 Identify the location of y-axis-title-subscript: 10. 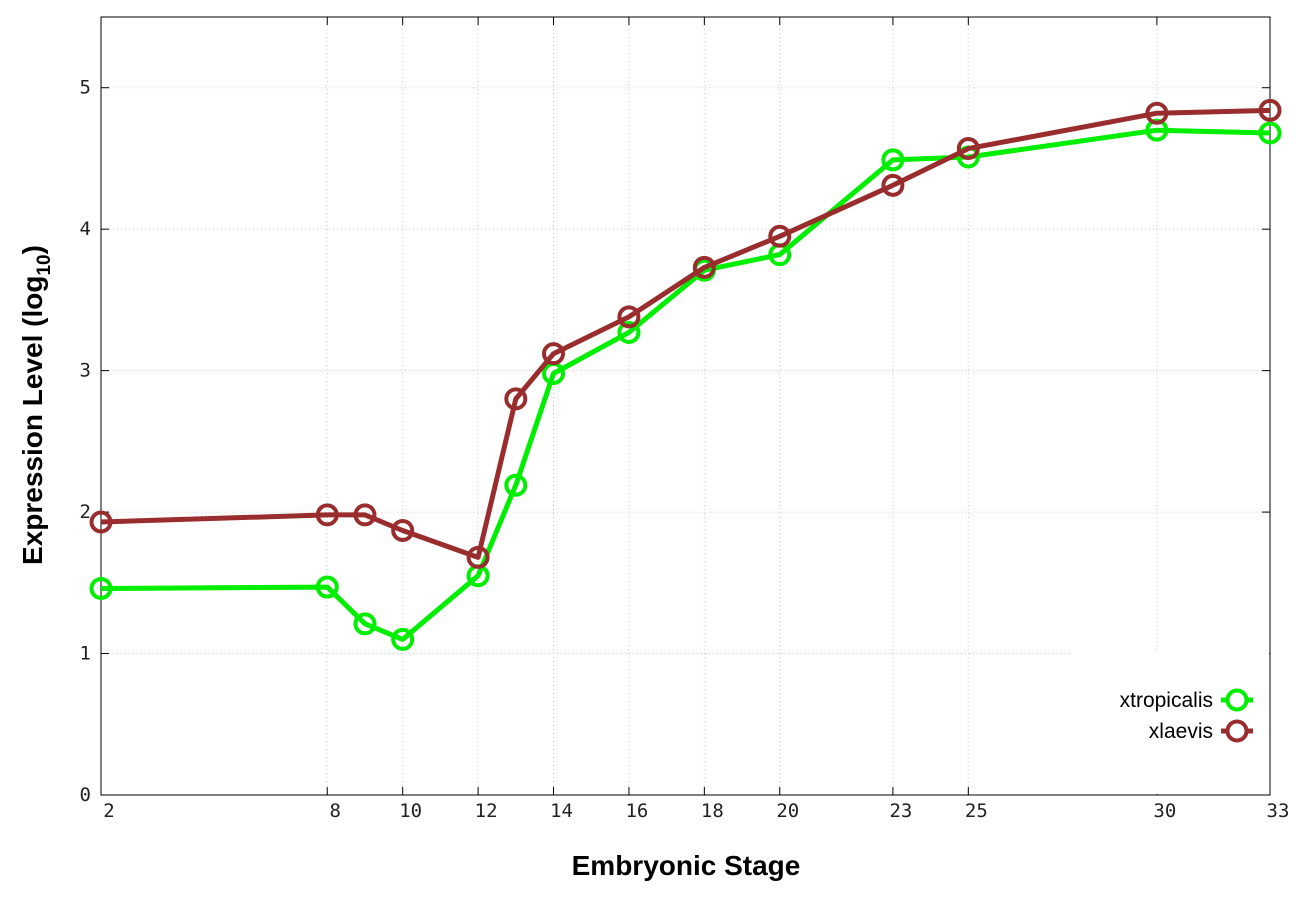
(44, 264).